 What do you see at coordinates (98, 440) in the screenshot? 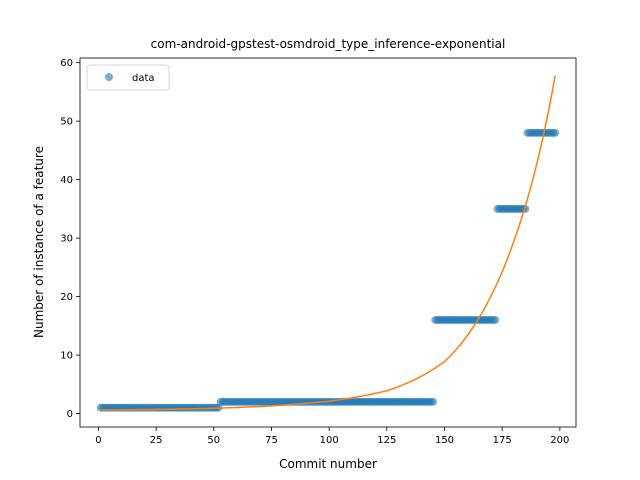
I see `x-tick-label: 0` at bounding box center [98, 440].